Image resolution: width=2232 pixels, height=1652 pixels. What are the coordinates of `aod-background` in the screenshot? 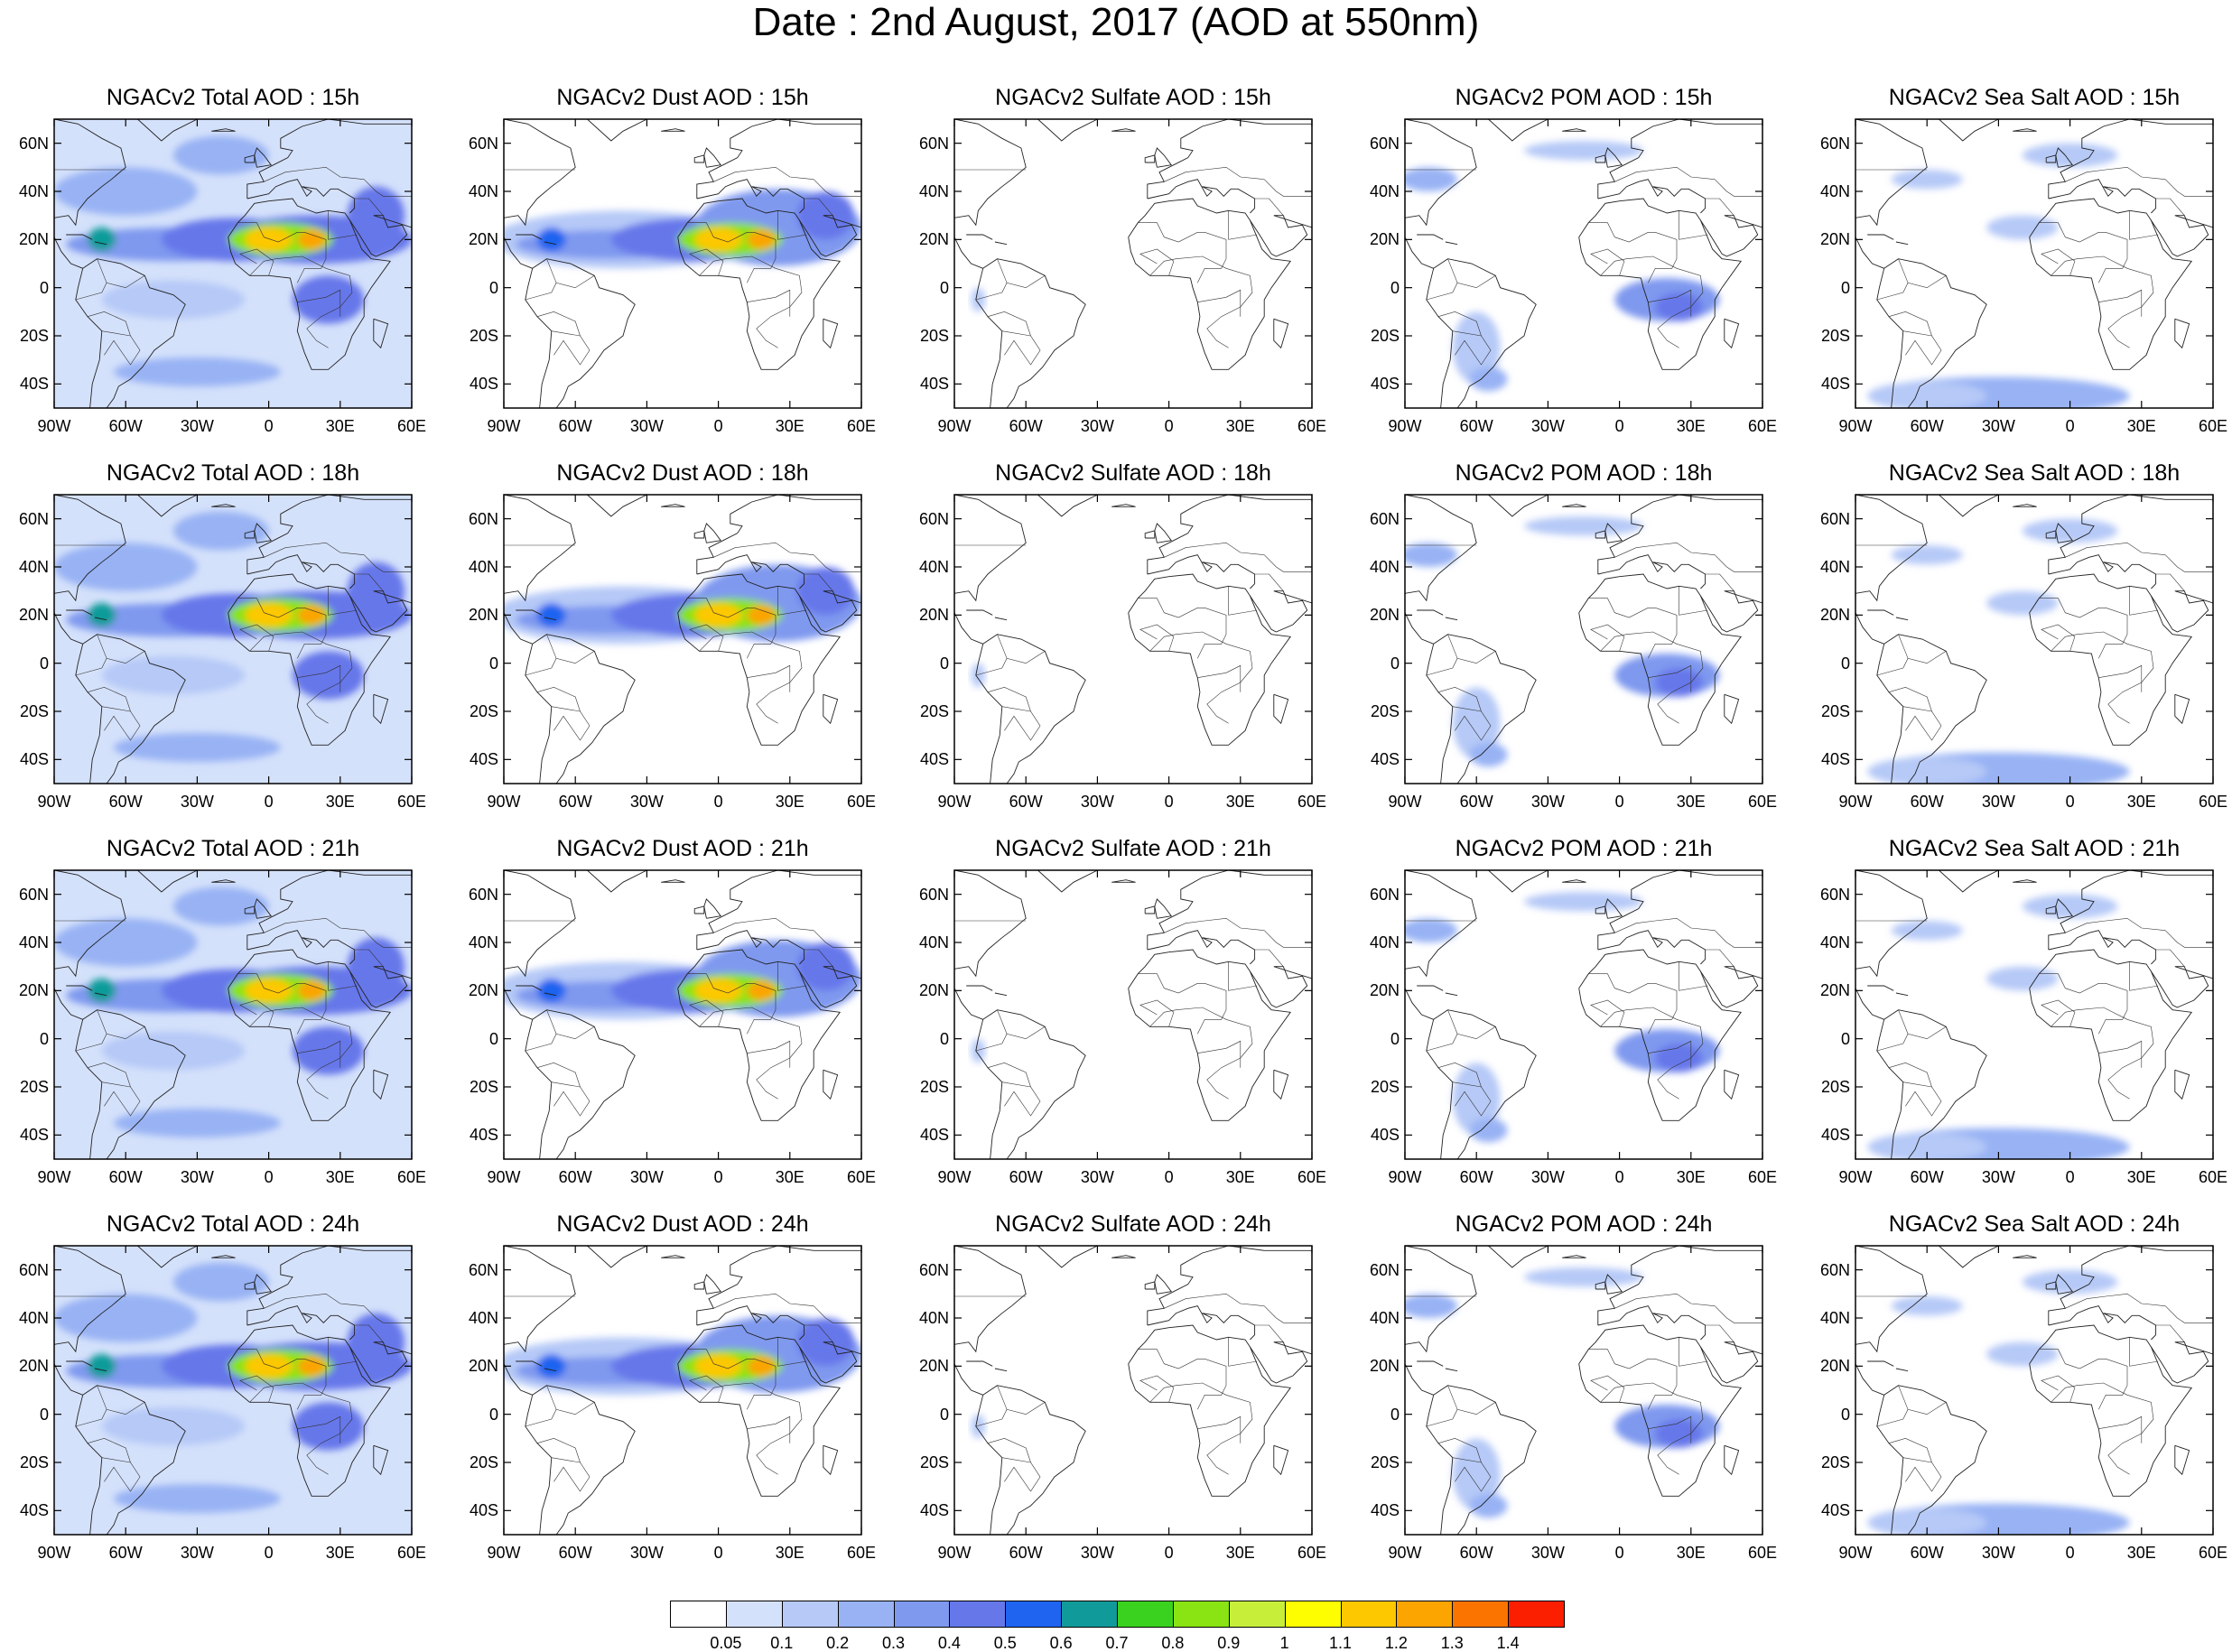 It's located at (2034, 1014).